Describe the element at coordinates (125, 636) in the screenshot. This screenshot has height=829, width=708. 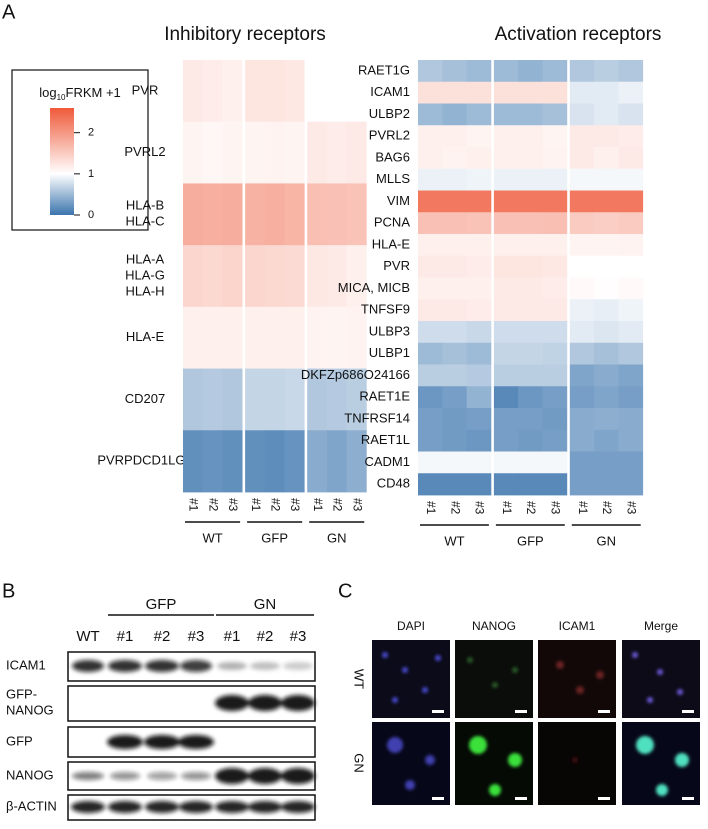
I see `lane-label: #1` at that location.